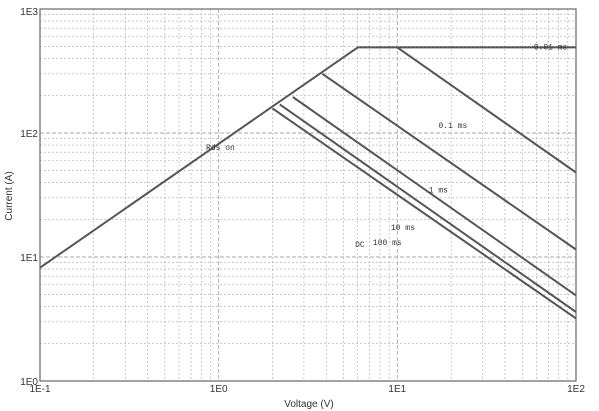 This screenshot has height=411, width=599. Describe the element at coordinates (486, 110) in the screenshot. I see `series-line-0-1-ms` at that location.